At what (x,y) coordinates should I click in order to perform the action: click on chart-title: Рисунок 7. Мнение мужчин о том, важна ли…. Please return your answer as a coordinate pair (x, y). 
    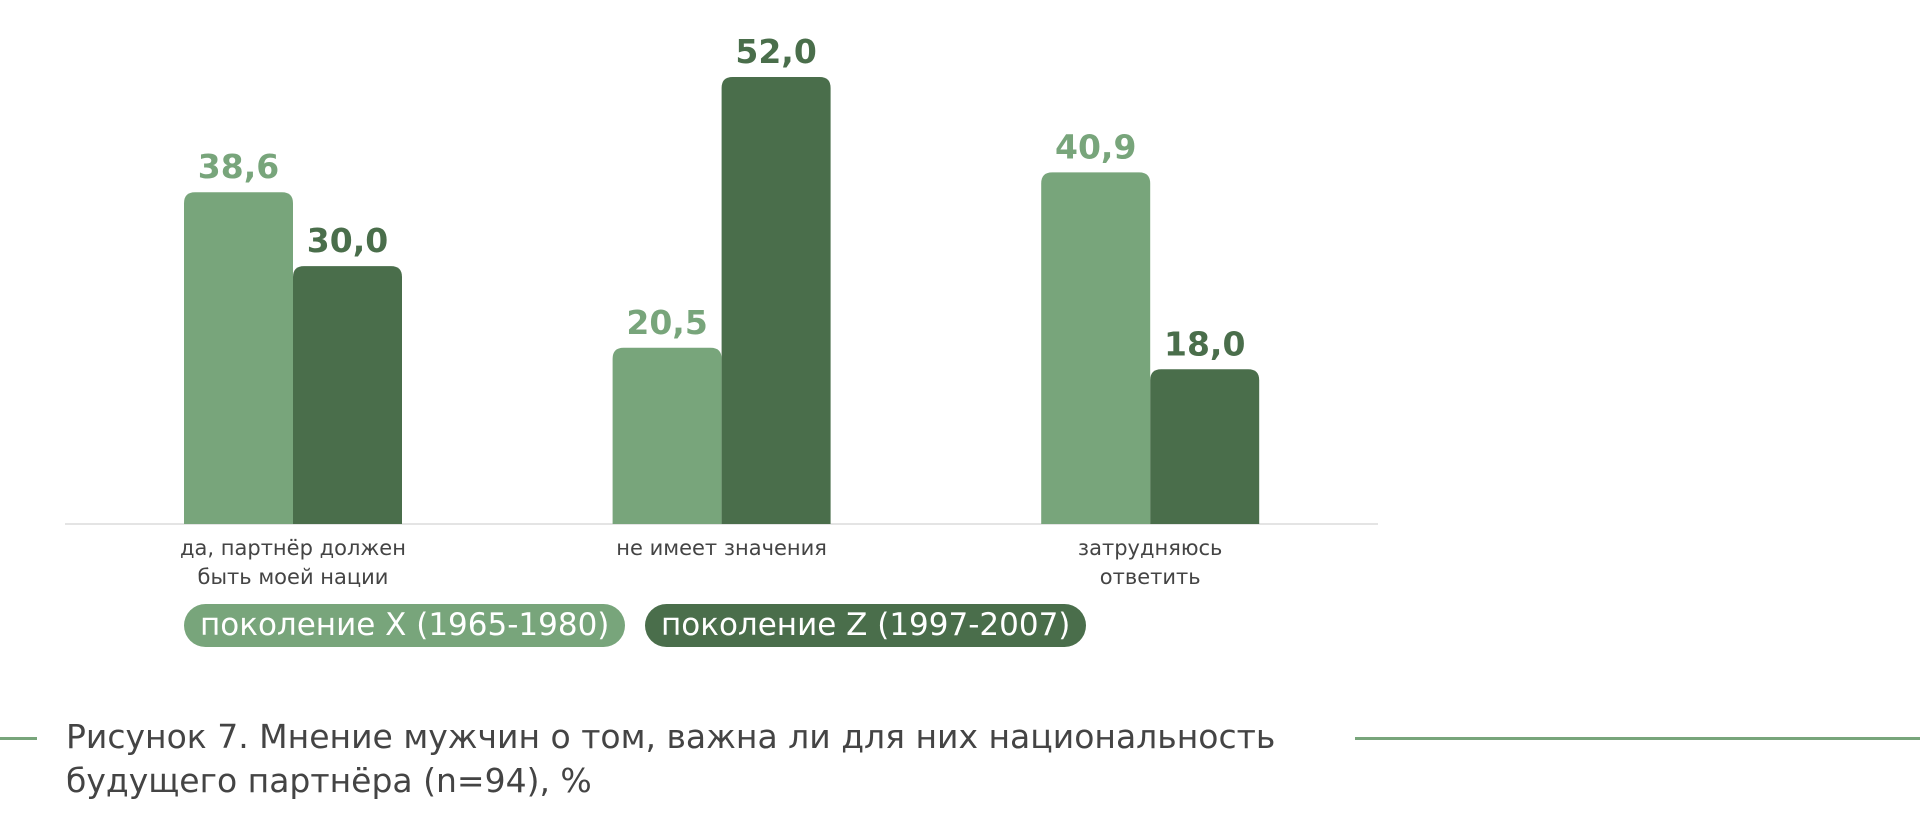
    Looking at the image, I should click on (671, 758).